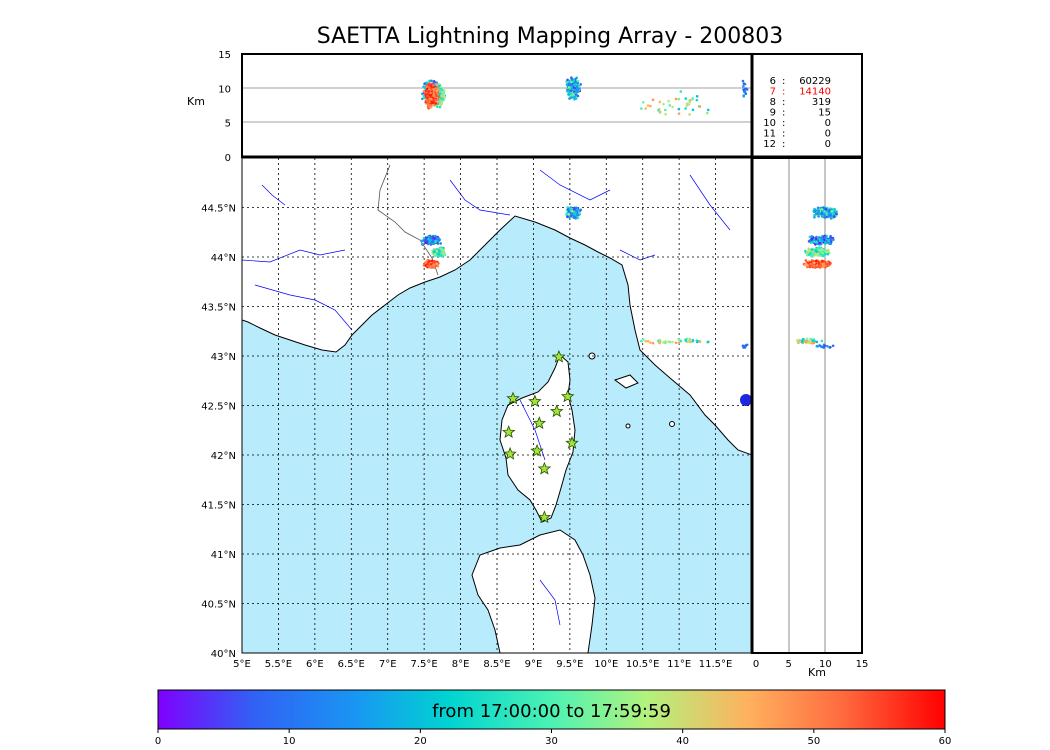  Describe the element at coordinates (679, 664) in the screenshot. I see `lon-tick-label: 11°E` at that location.